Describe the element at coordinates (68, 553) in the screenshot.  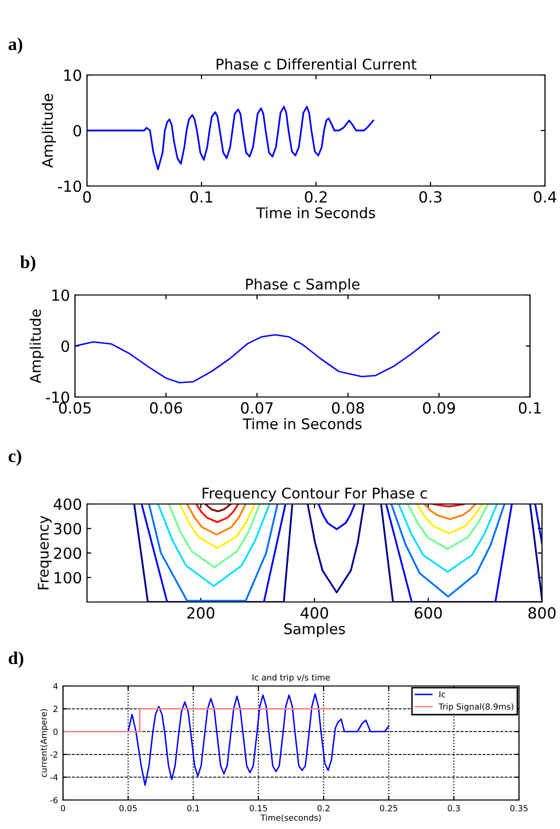
I see `y-tick-label: 200` at that location.